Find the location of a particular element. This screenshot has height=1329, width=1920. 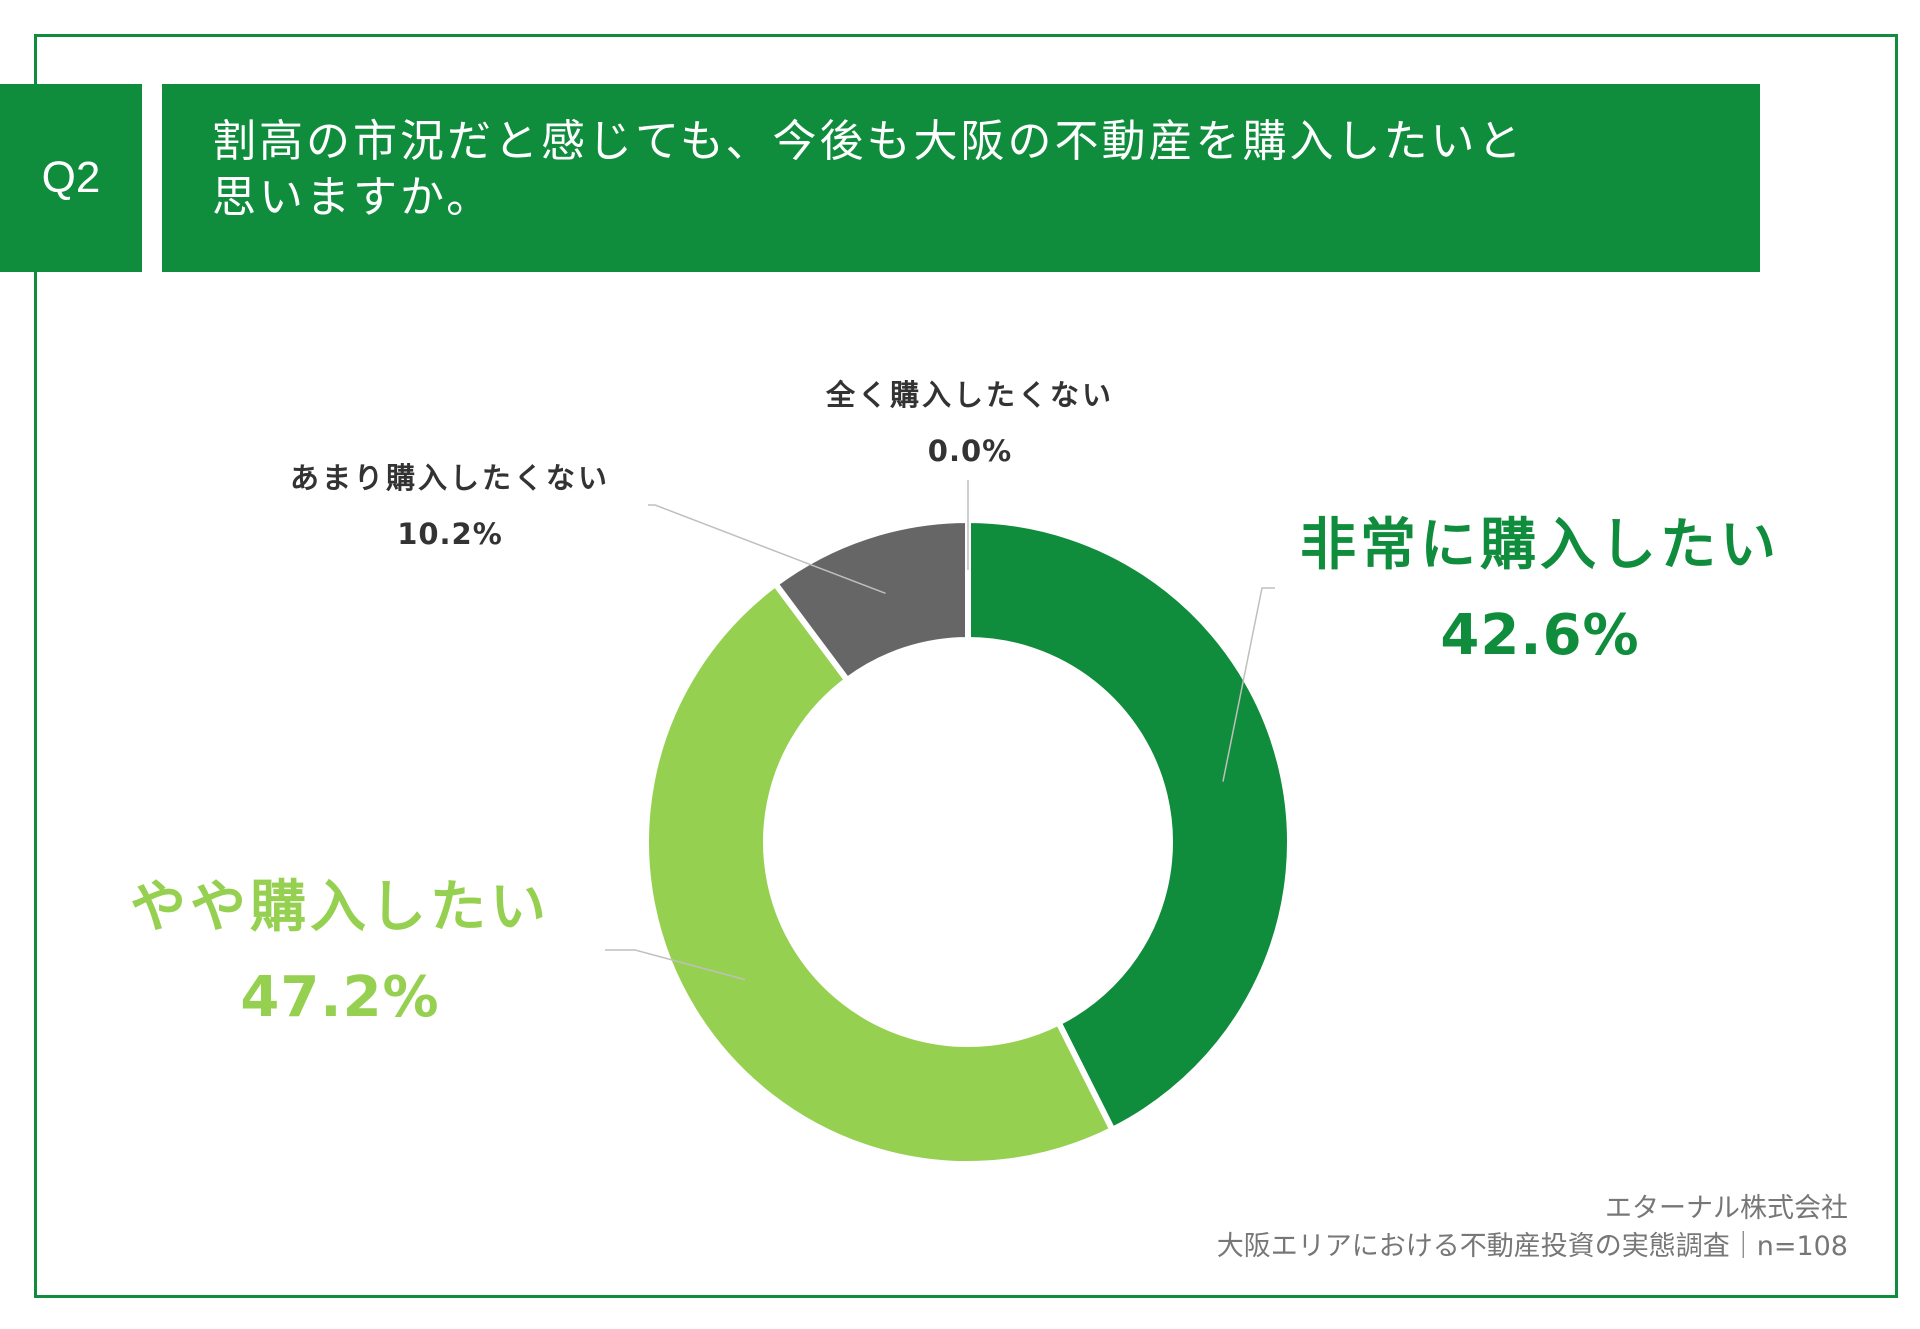

label-very-much: 非常に購入したい 42.6% is located at coordinates (1540, 584).